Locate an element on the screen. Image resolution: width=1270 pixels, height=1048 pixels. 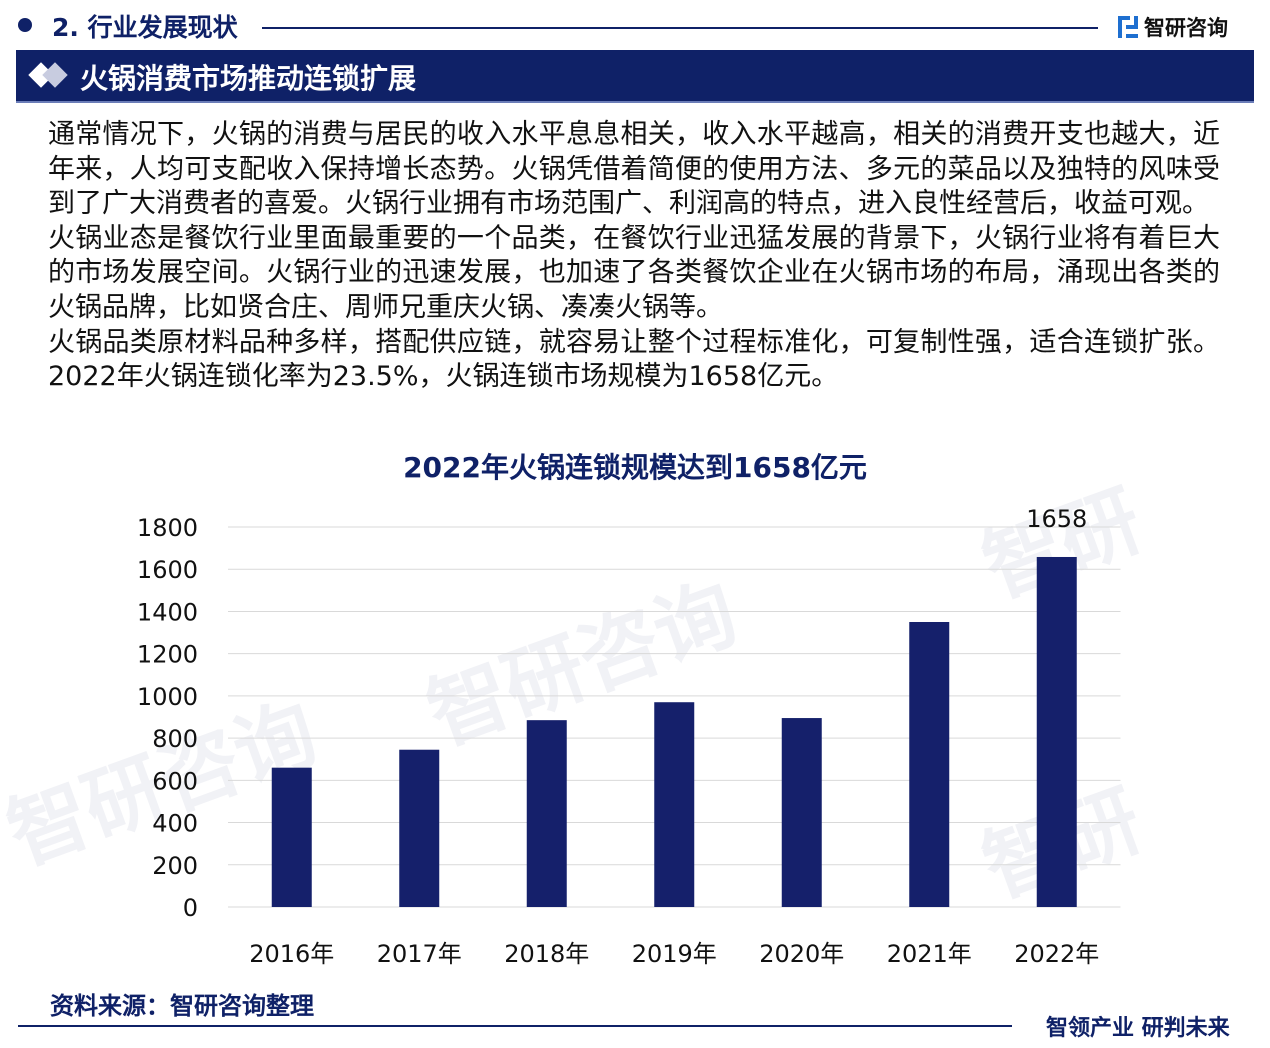
y-tick-label: 1600 is located at coordinates (167, 570).